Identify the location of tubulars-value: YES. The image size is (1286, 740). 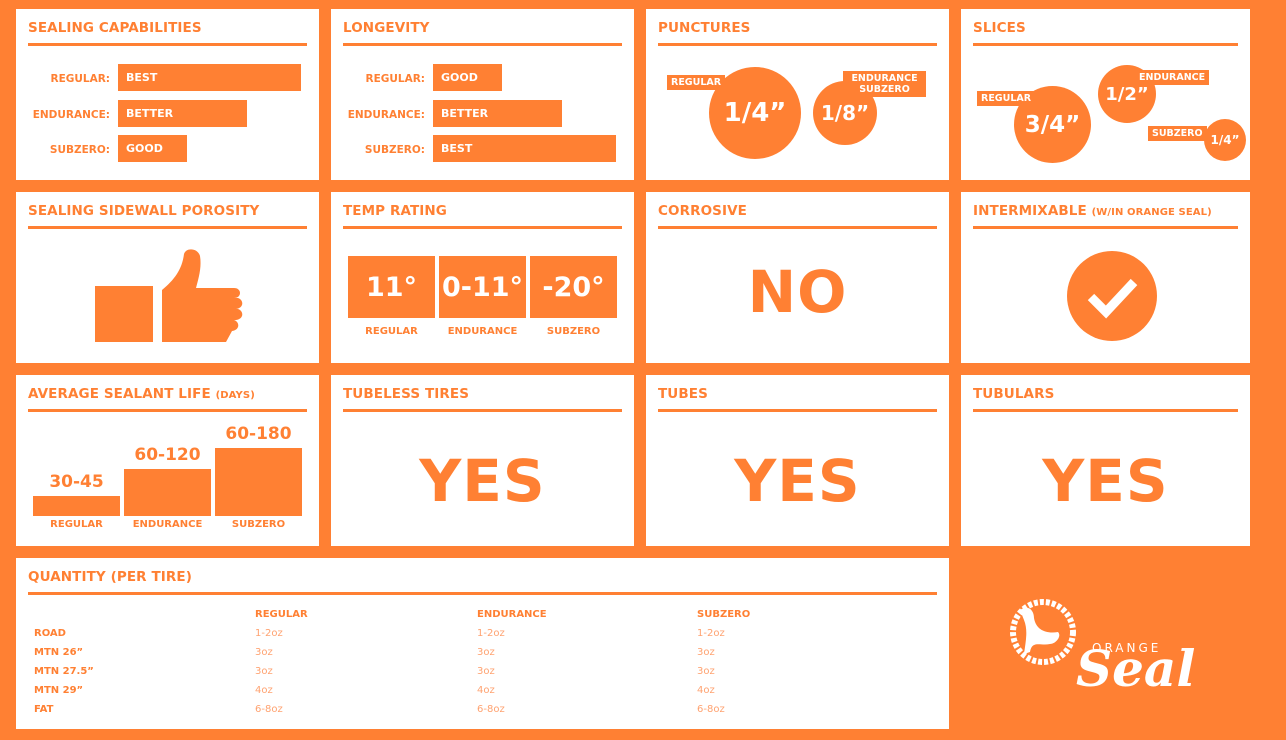
(1105, 481).